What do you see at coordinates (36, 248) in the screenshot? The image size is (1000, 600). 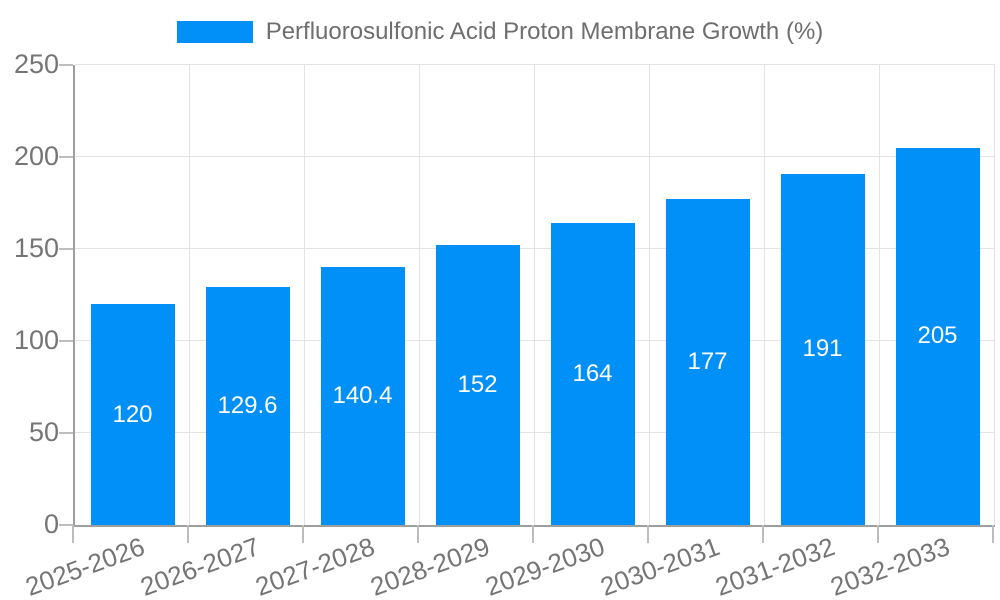 I see `y-axis-tick-label: 150` at bounding box center [36, 248].